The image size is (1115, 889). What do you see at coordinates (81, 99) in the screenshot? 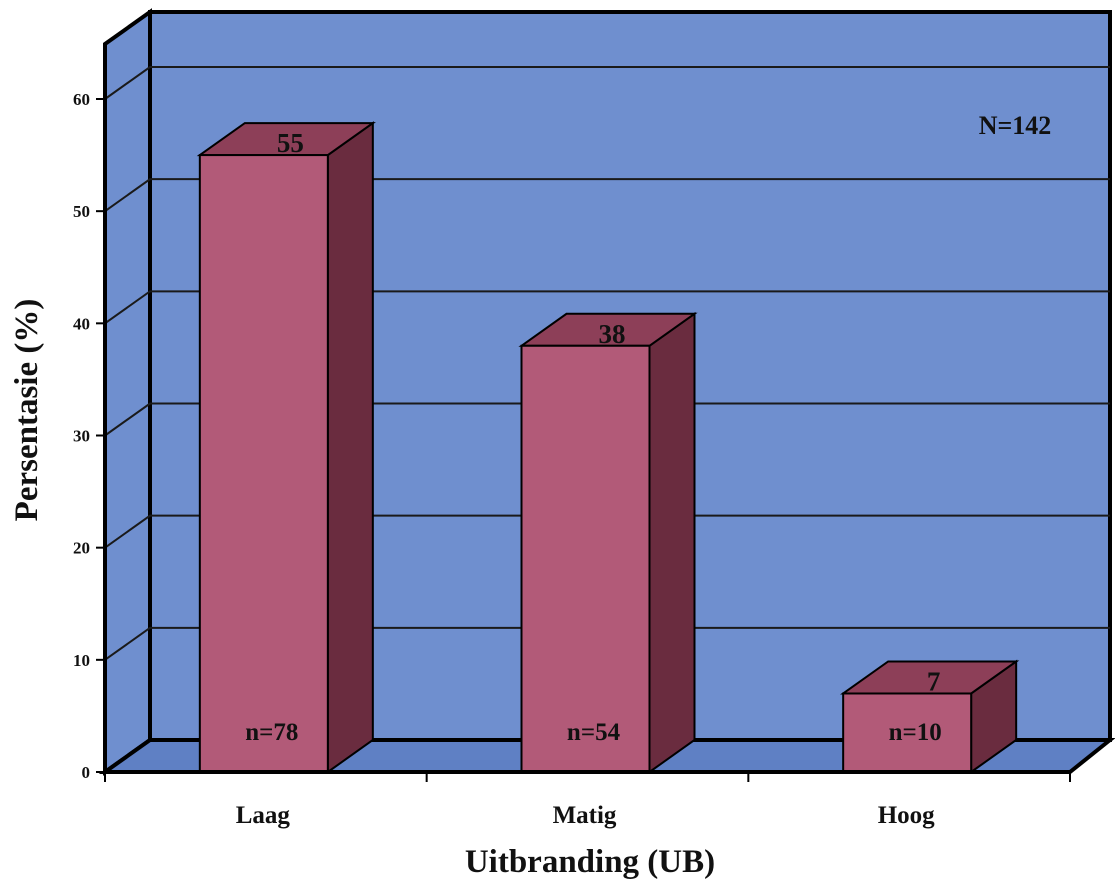
I see `y-tick-label: 60` at bounding box center [81, 99].